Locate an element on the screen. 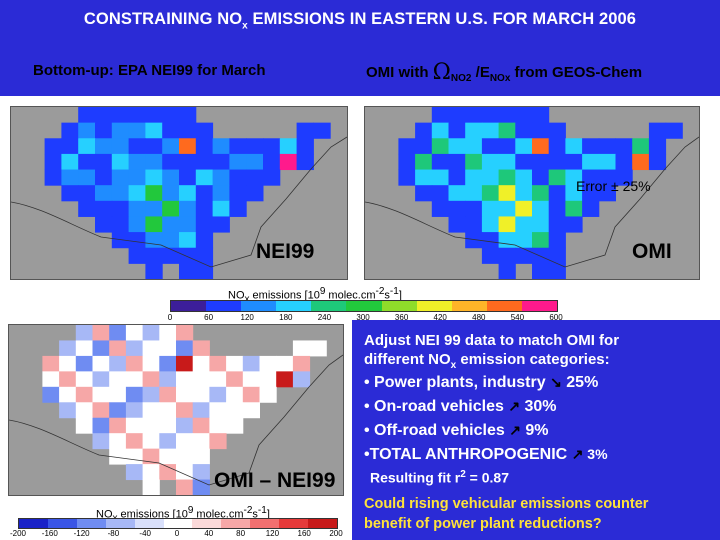 The image size is (720, 540). arrow-down-icon: ↘ is located at coordinates (556, 382).